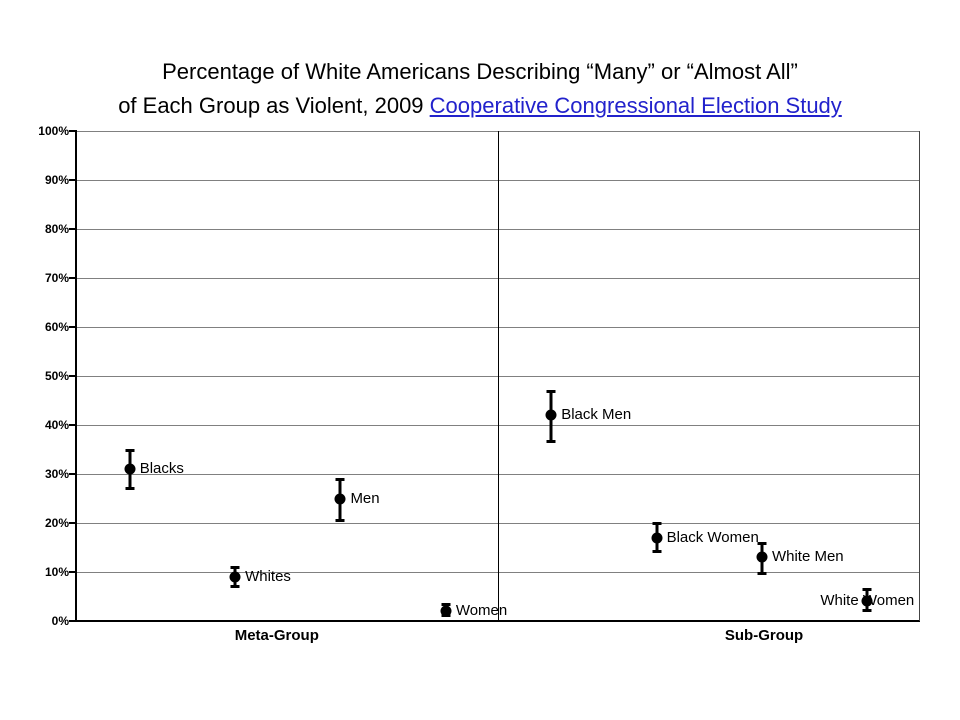  What do you see at coordinates (56, 523) in the screenshot?
I see `y-tick-label: 20%` at bounding box center [56, 523].